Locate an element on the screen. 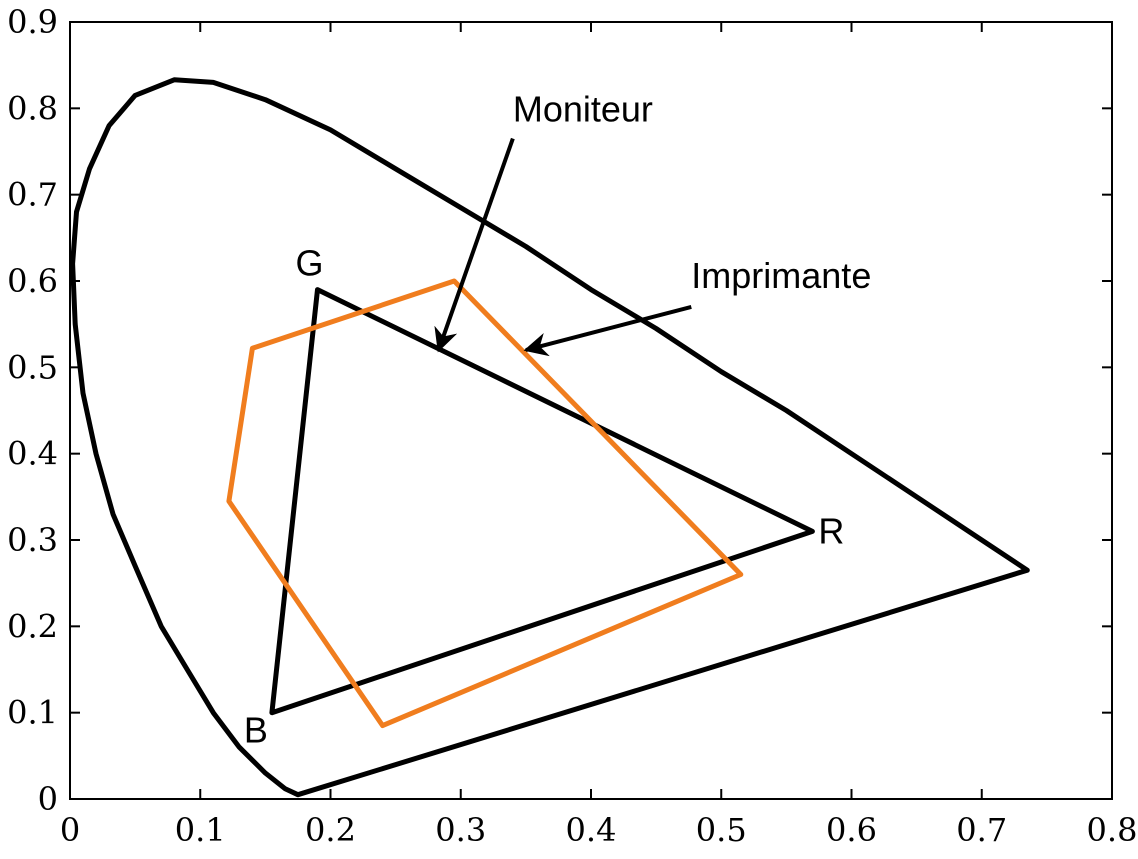  x-tick-label: 0.7 is located at coordinates (981, 830).